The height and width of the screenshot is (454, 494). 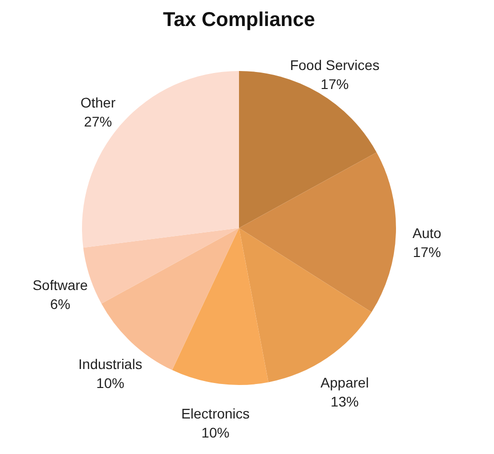 What do you see at coordinates (239, 20) in the screenshot?
I see `chart-title: Tax Compliance` at bounding box center [239, 20].